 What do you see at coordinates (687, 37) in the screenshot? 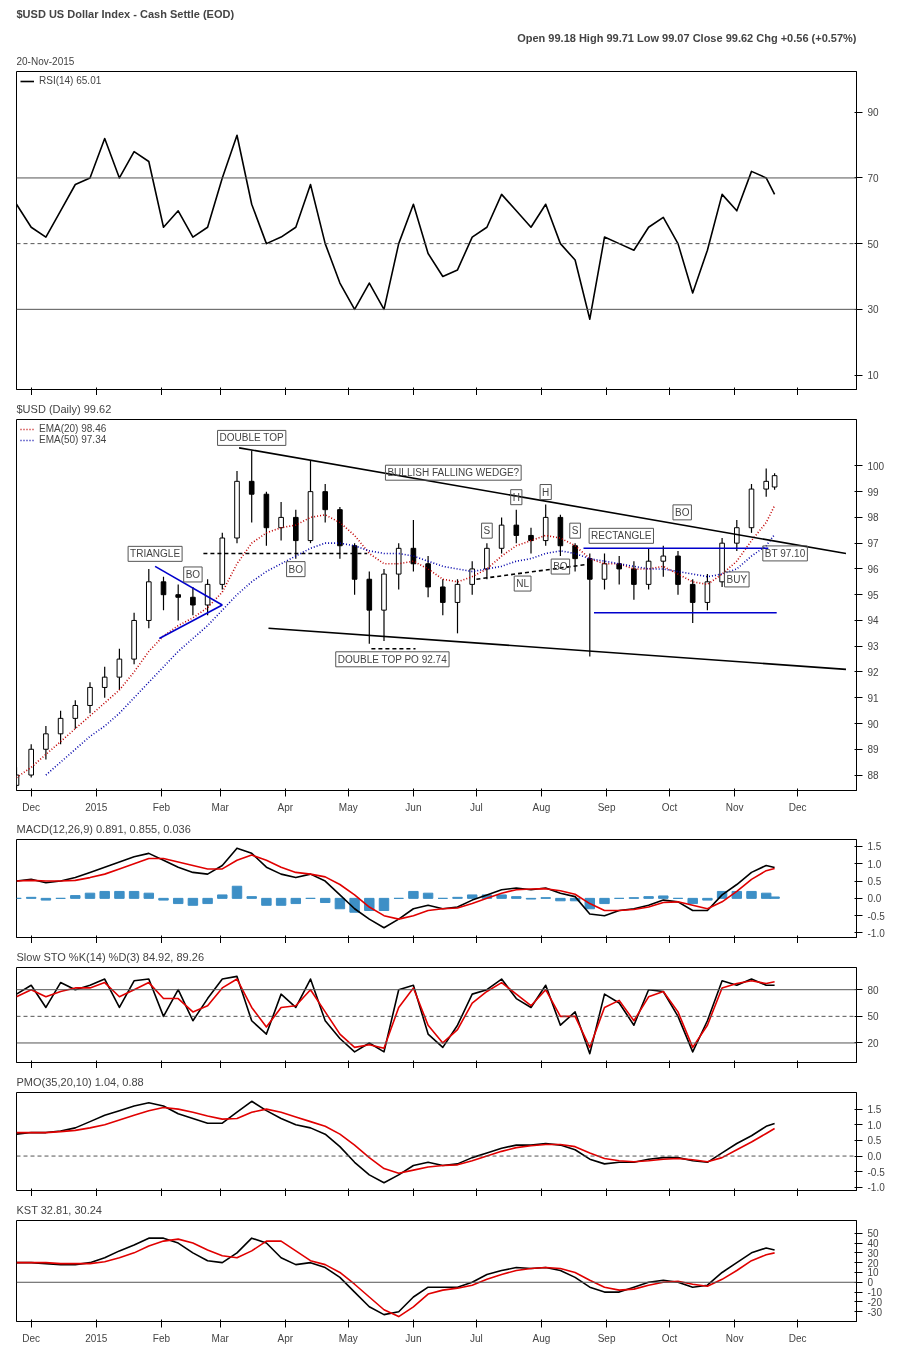
I see `chart-subtitle: Open 99.18 High 99.71 Low 99.07 Close 99.62 Chg +0.56 (+0.57%)` at bounding box center [687, 37].